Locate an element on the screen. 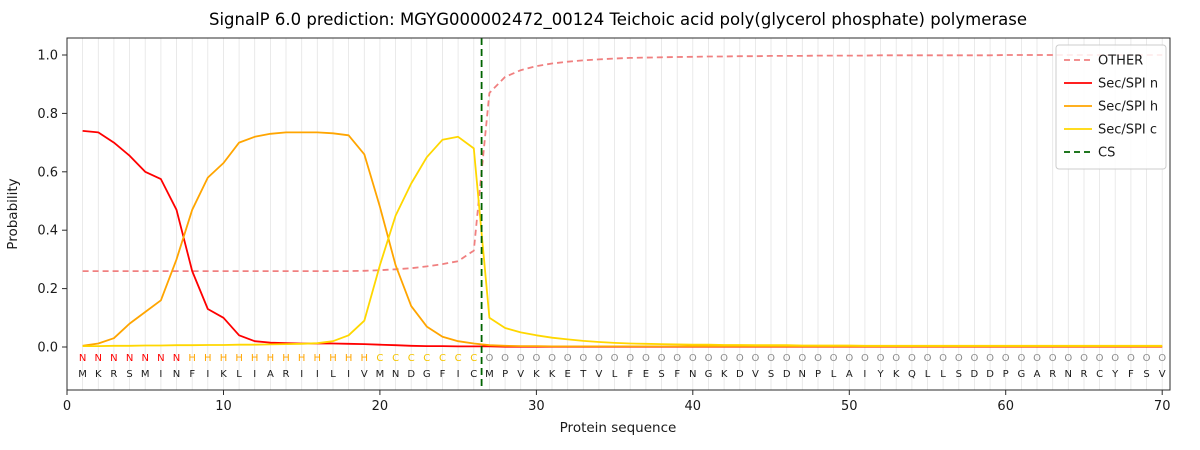  legend-label: Sec/SPI n is located at coordinates (1128, 84).